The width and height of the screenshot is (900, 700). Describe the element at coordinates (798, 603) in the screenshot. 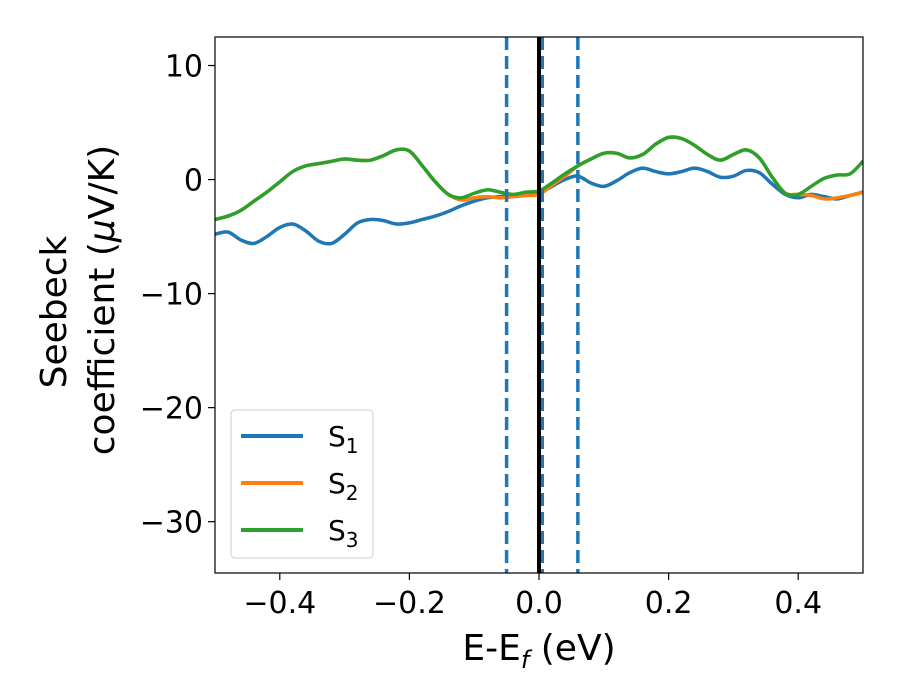

I see `x-tick-label: 0.4` at that location.